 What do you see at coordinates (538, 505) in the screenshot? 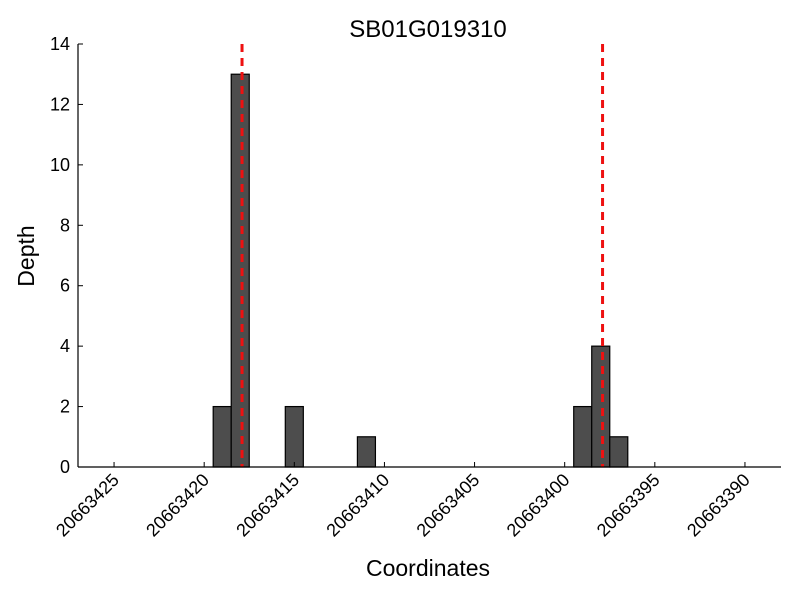
I see `x-tick-label-5: 20663400` at bounding box center [538, 505].